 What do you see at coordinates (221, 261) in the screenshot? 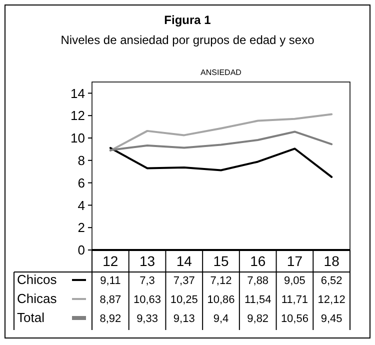
I see `x-tick-label: 15` at bounding box center [221, 261].